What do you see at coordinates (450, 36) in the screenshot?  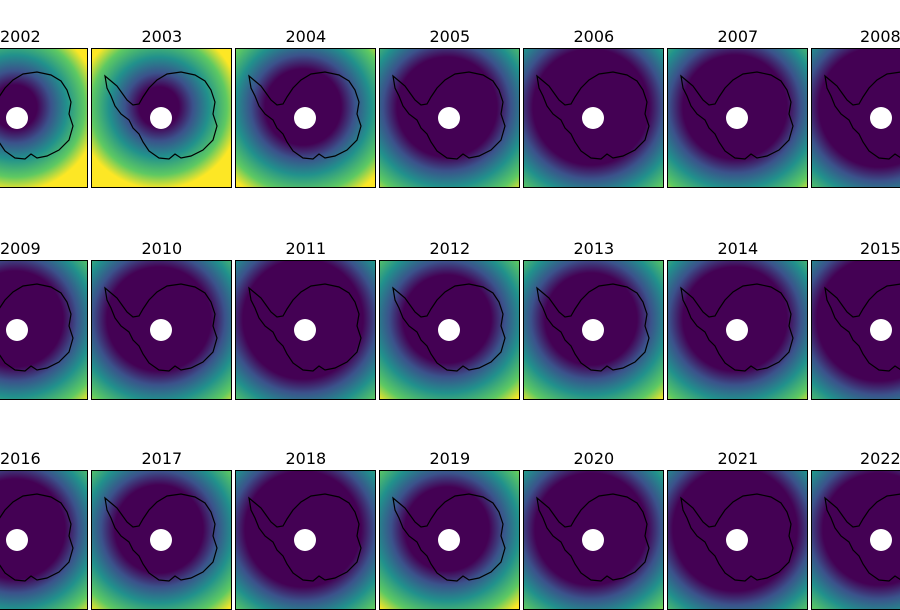 I see `panel-title: 2005` at bounding box center [450, 36].